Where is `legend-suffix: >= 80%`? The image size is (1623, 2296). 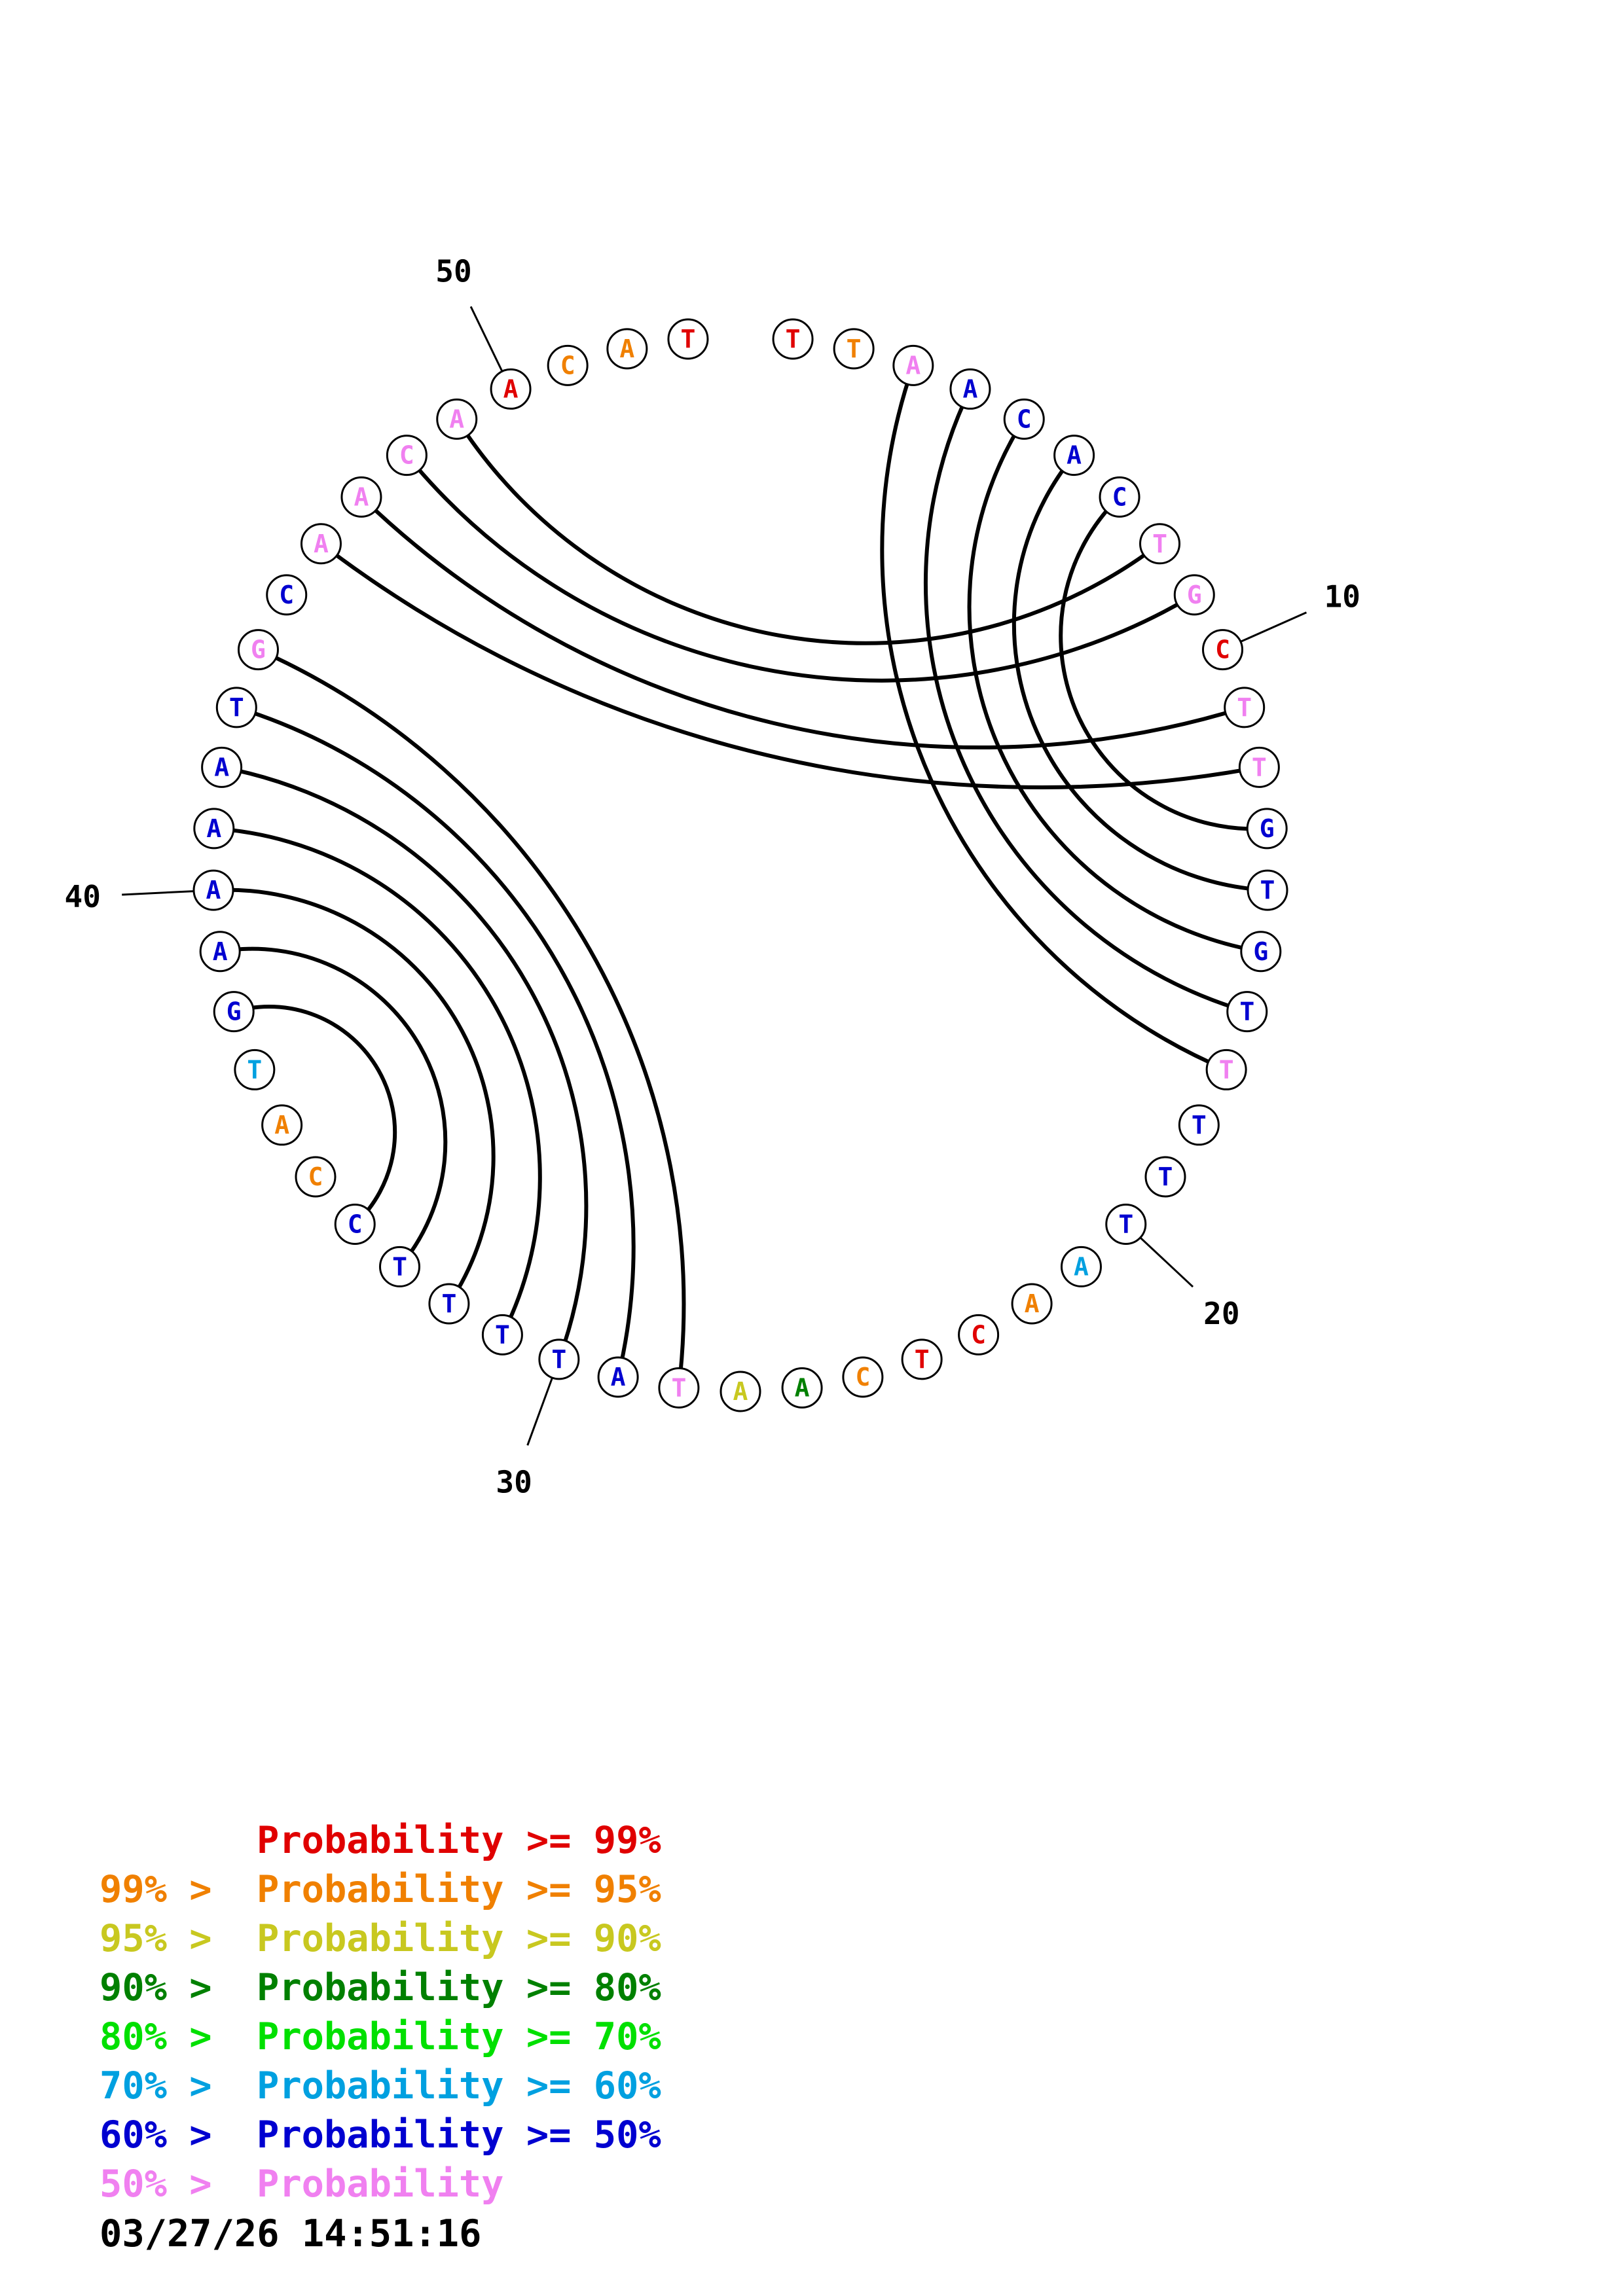
legend-suffix: >= 80% is located at coordinates (582, 1987).